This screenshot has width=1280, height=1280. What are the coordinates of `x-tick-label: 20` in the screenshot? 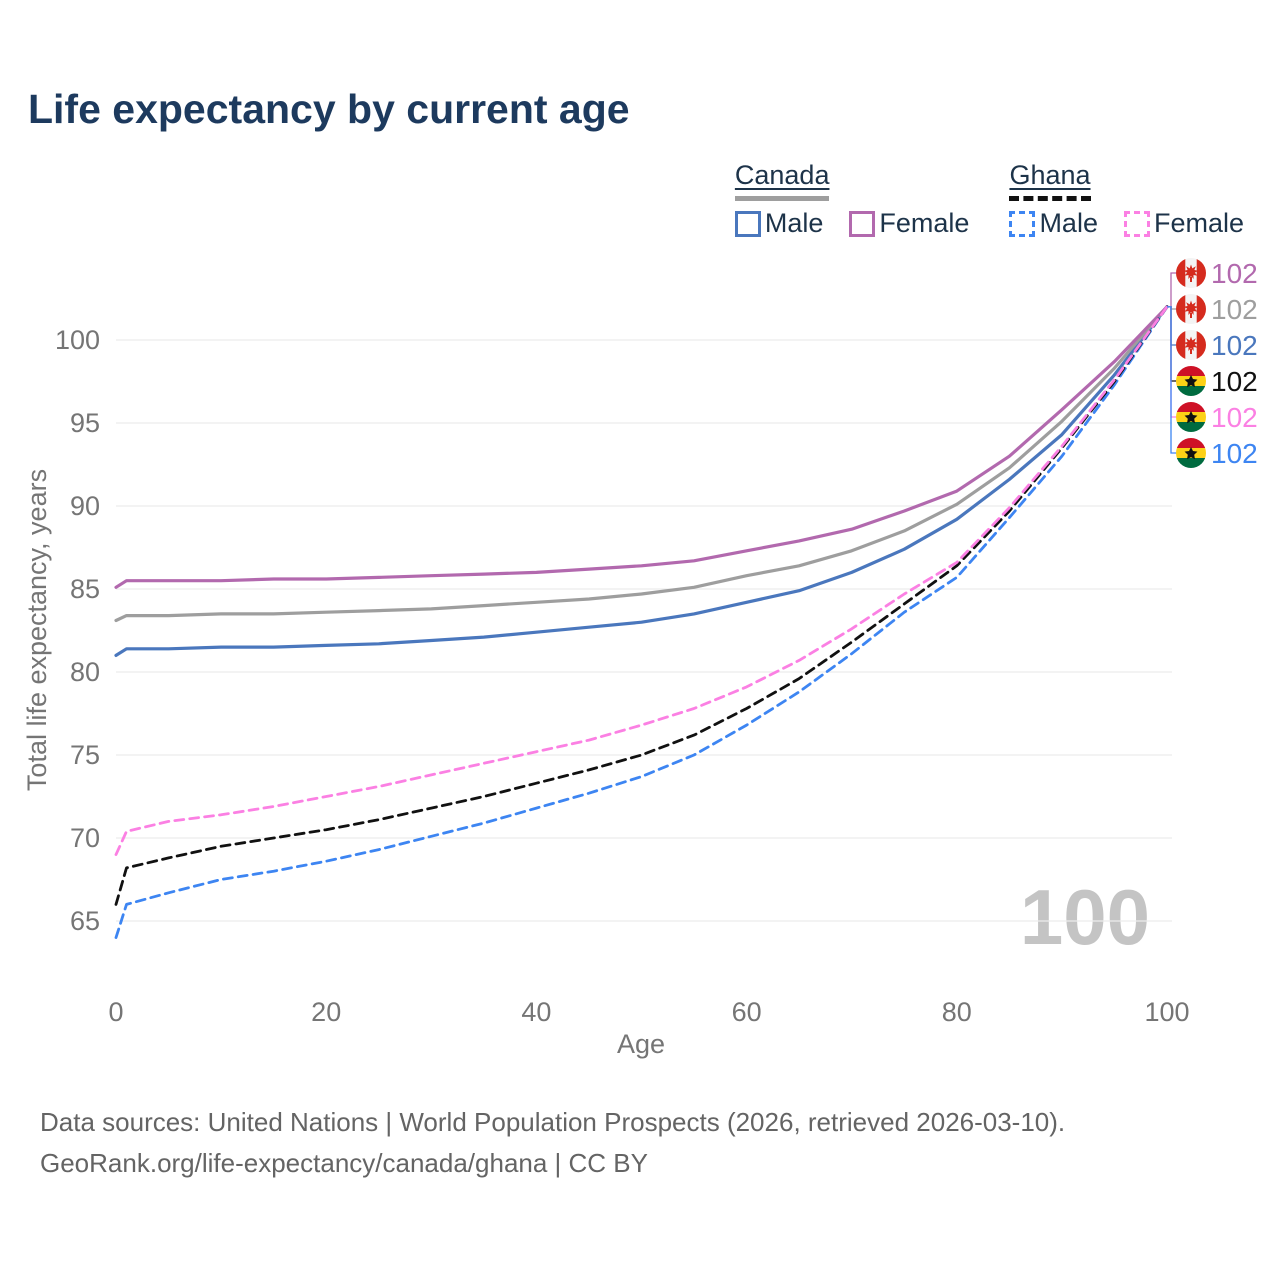 It's located at (326, 1012).